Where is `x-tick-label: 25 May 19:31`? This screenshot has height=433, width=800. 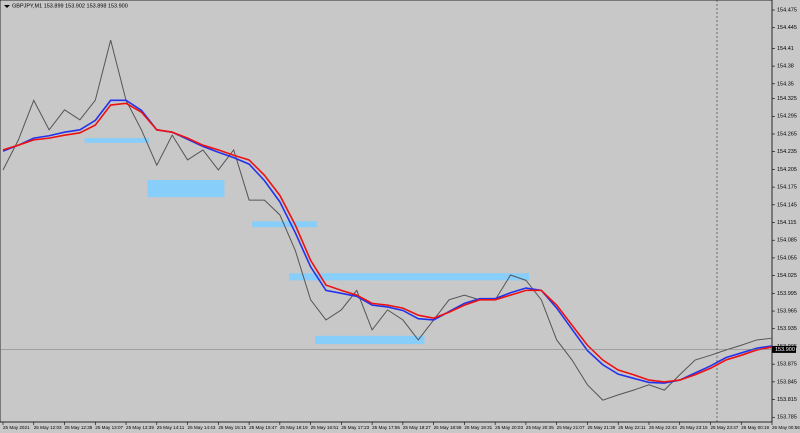
x-tick-label: 25 May 19:31 is located at coordinates (478, 427).